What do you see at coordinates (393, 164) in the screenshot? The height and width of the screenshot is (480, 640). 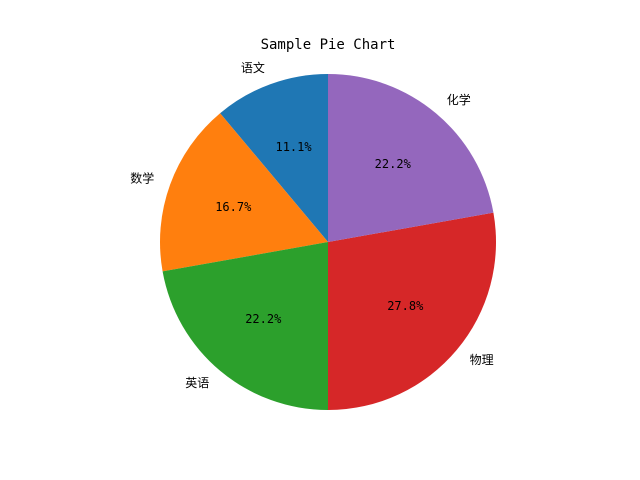 I see `pie-percent-label-5: 22.2%` at bounding box center [393, 164].